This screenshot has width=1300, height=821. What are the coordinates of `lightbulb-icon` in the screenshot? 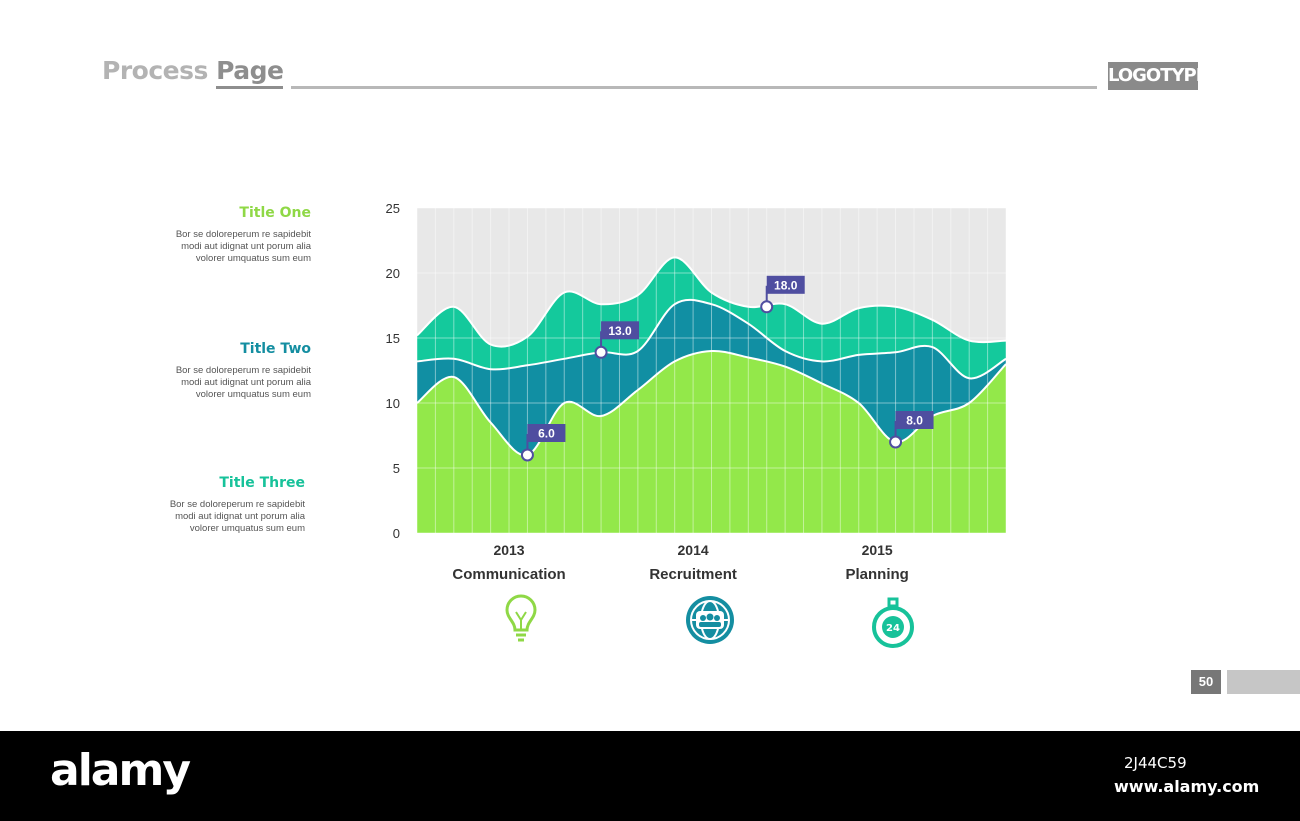 It's located at (521, 618).